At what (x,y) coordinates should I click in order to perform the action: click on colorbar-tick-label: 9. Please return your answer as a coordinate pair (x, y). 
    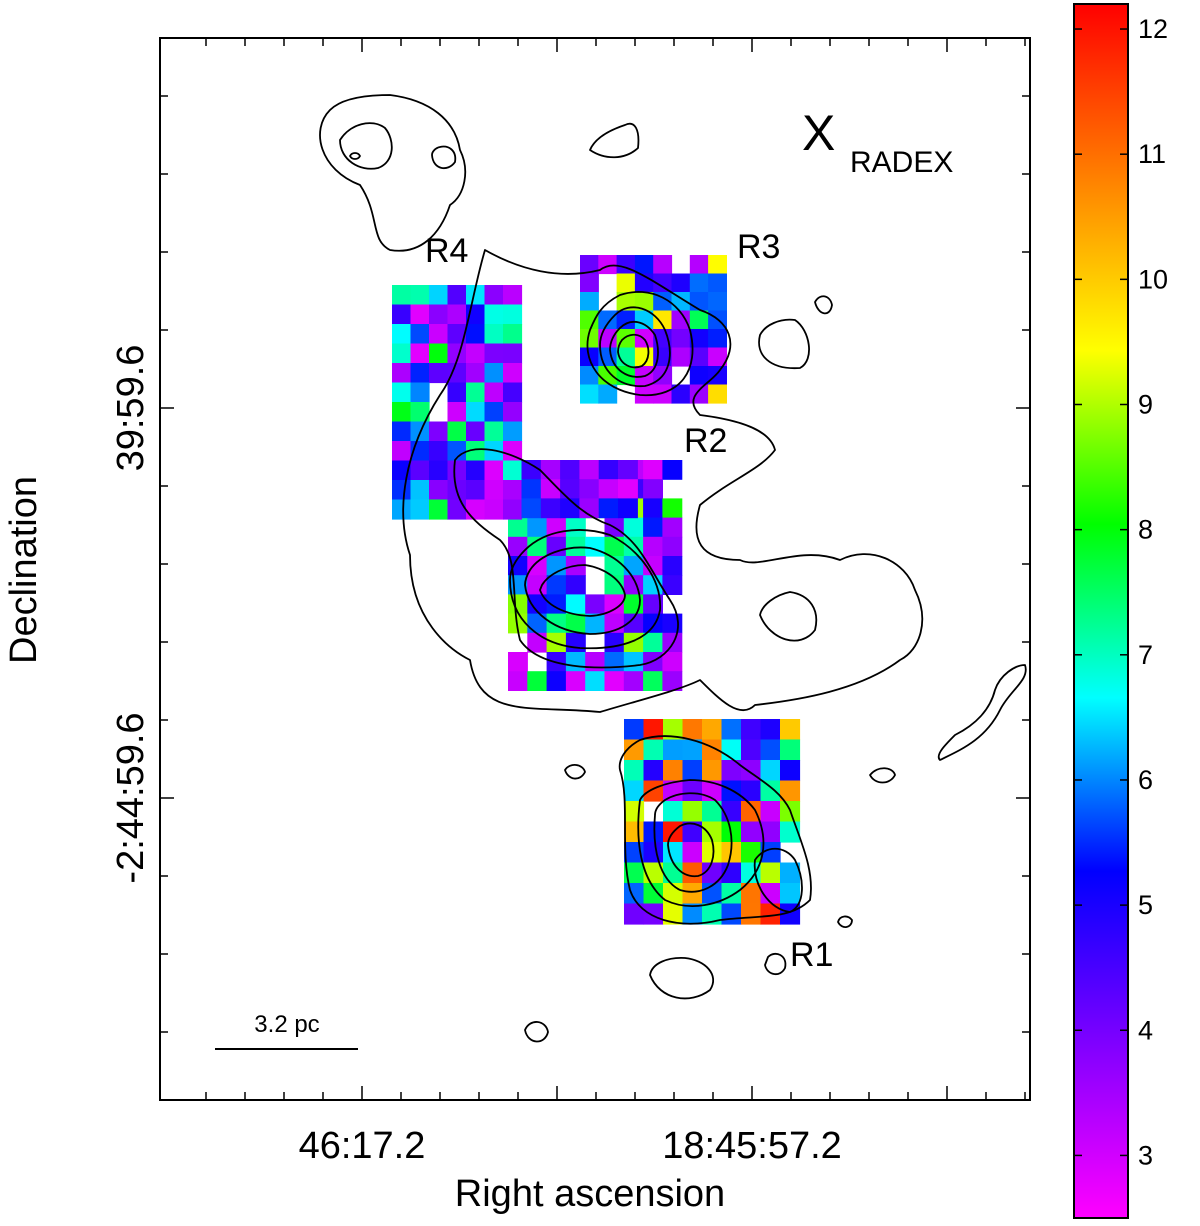
    Looking at the image, I should click on (1145, 404).